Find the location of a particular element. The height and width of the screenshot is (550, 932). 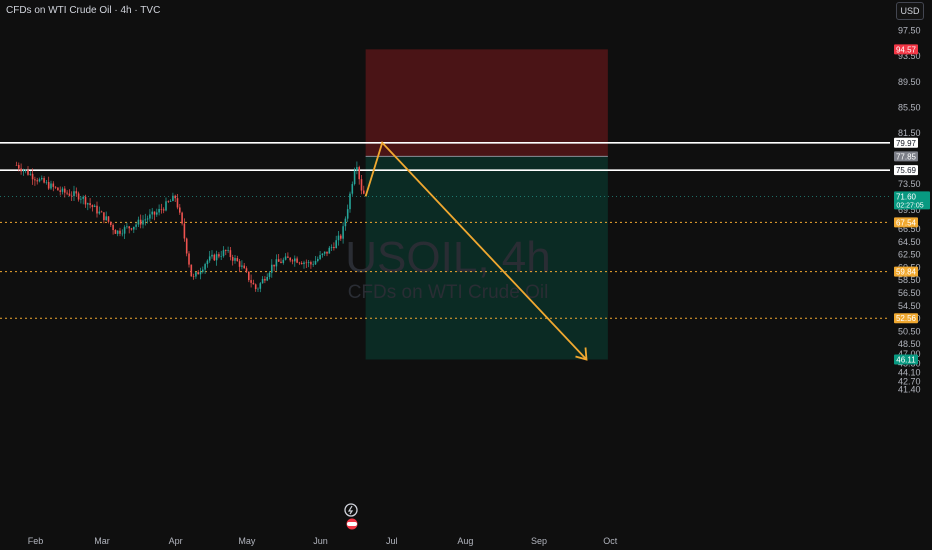

currency-selector: USD is located at coordinates (910, 11).